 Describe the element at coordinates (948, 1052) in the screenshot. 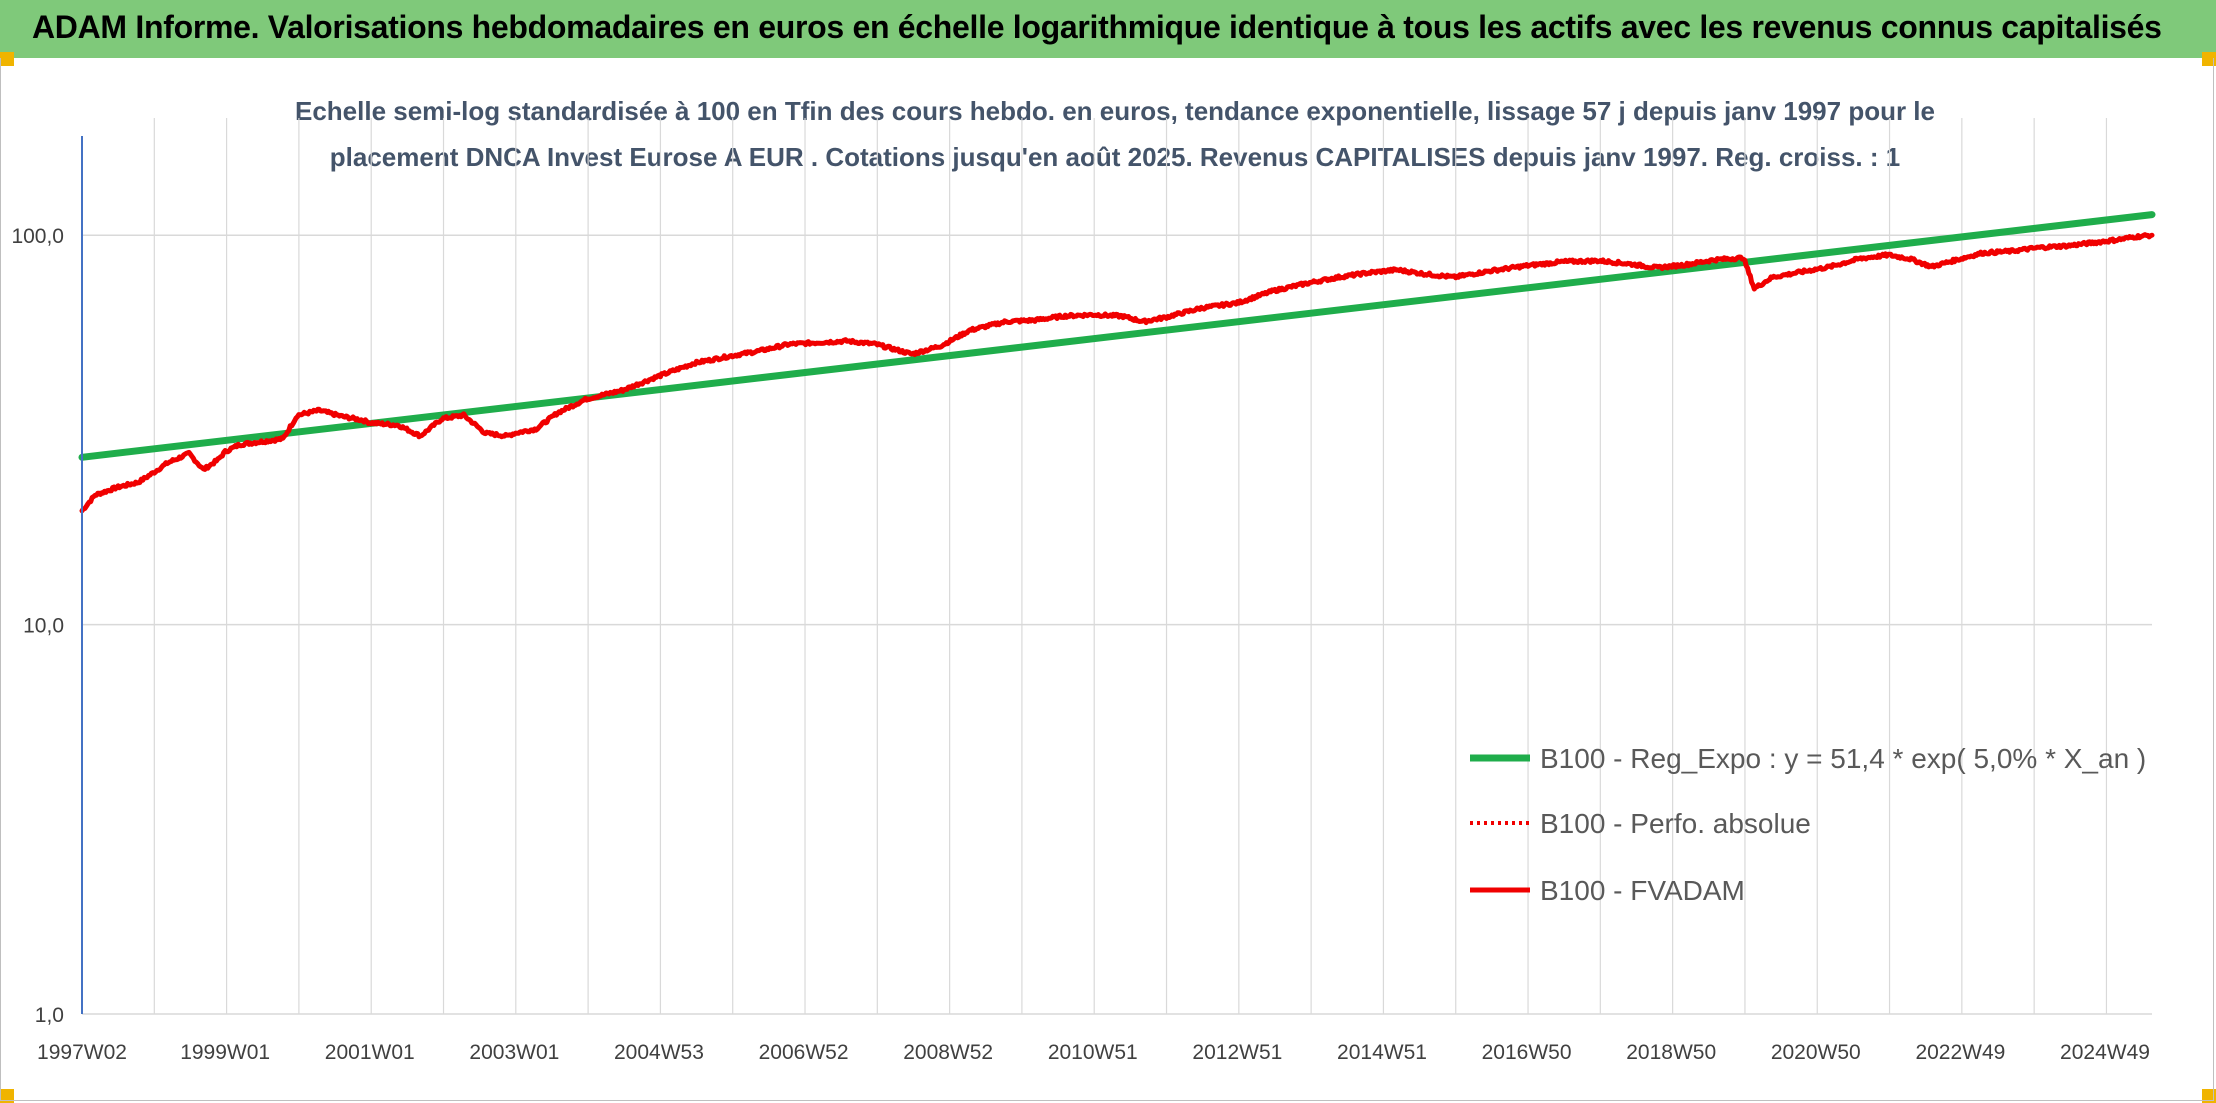

I see `x-tick-label: 2008W52` at that location.